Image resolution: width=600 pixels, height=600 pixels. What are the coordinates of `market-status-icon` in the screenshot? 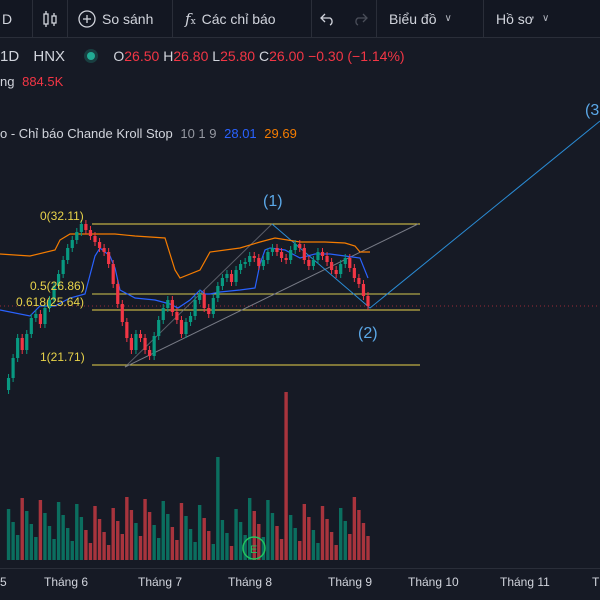 It's located at (91, 56).